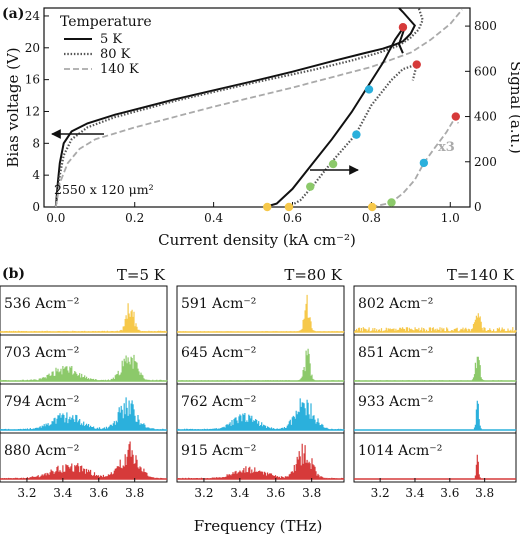 The image size is (520, 540). Describe the element at coordinates (395, 402) in the screenshot. I see `spectrum-current-label: 933 Acm⁻²` at that location.